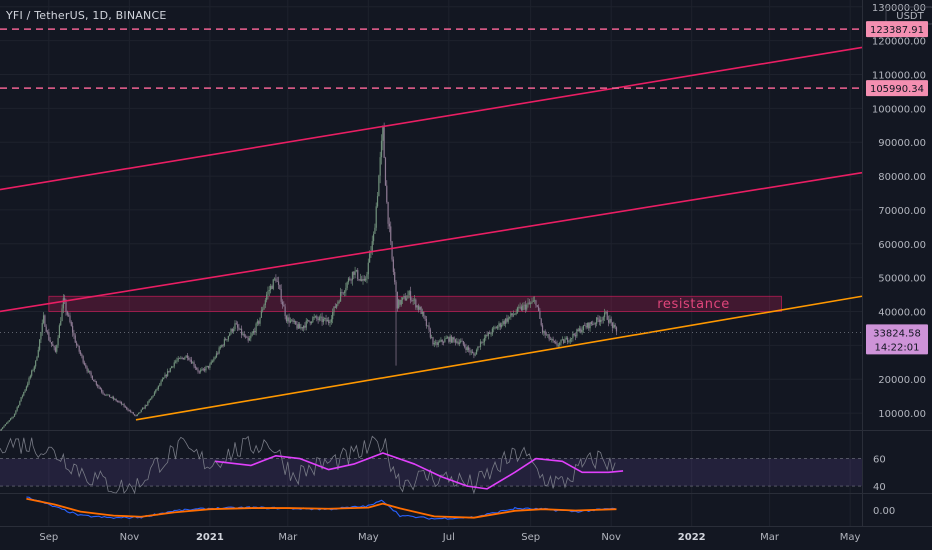 The height and width of the screenshot is (550, 932). Describe the element at coordinates (899, 8) in the screenshot. I see `price-tick-label: 130000.00` at that location.